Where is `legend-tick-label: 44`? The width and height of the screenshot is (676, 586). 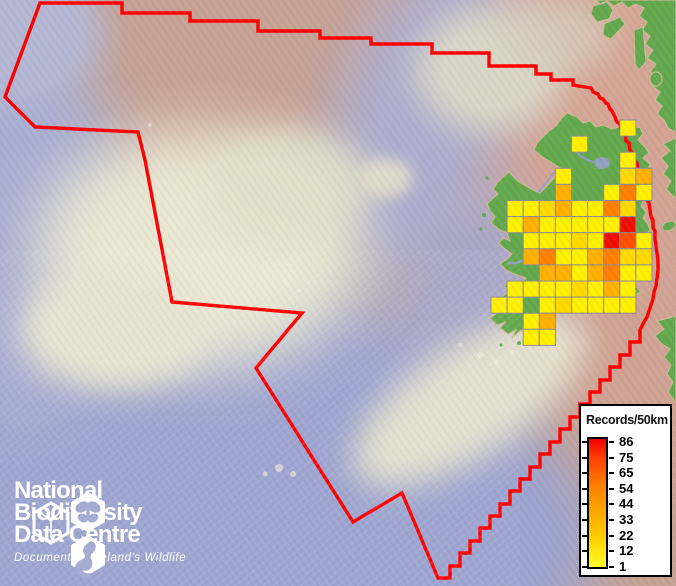
legend-tick-label: 44 is located at coordinates (626, 504).